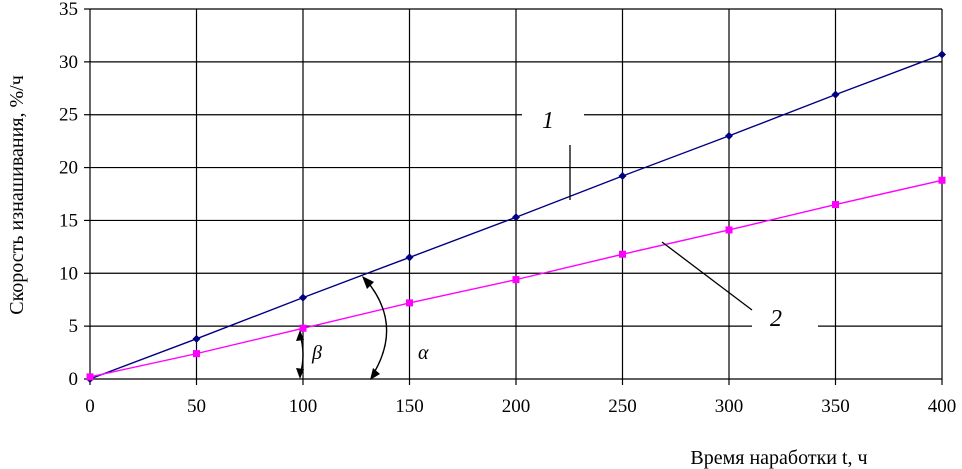 This screenshot has height=469, width=962. I want to click on x-tick-label-7: 350, so click(835, 406).